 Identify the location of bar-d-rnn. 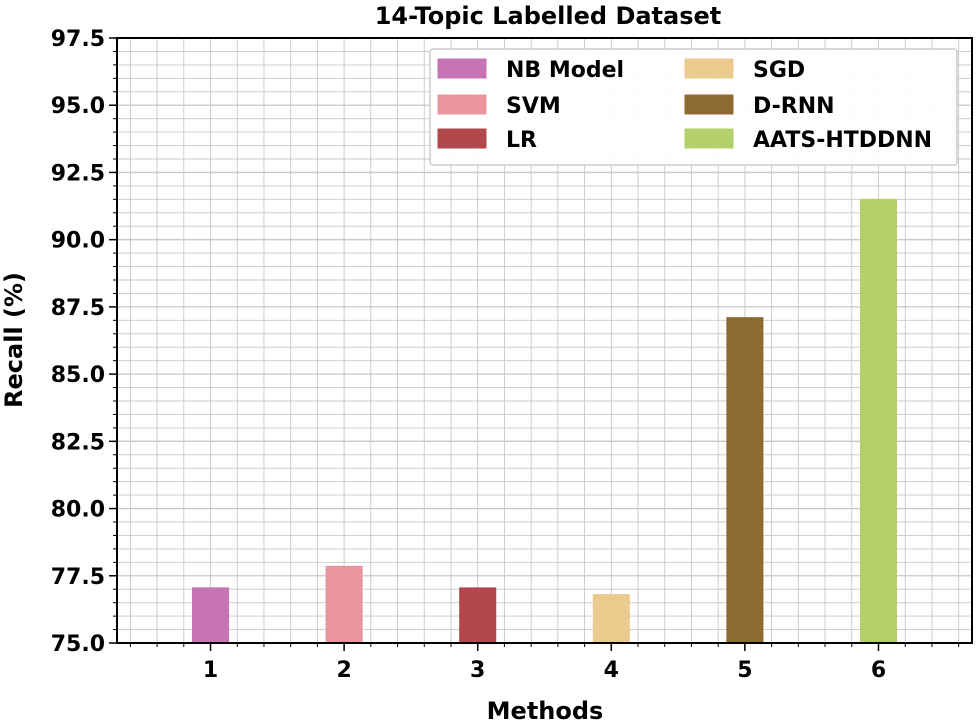
(745, 480).